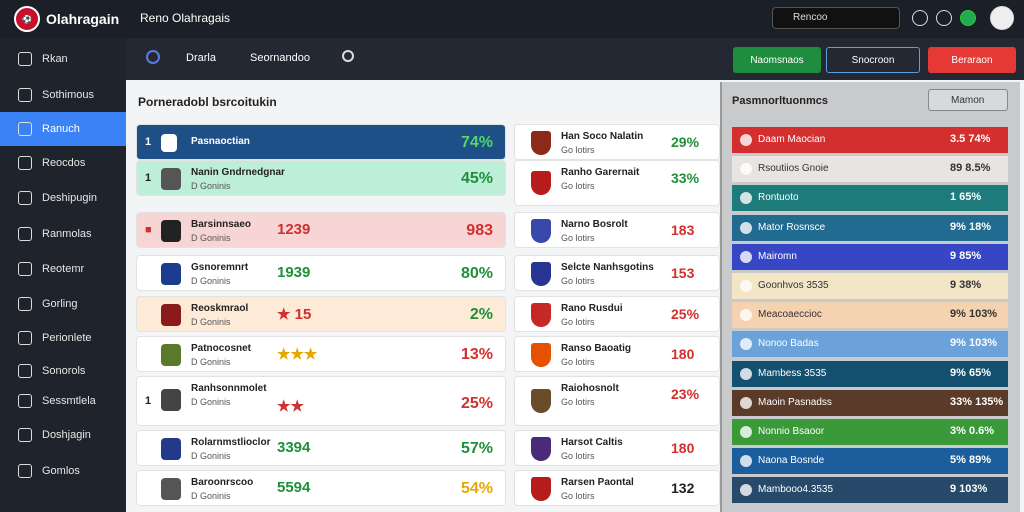 Image resolution: width=1024 pixels, height=512 pixels. I want to click on panel-row-value: 3% 0.6%, so click(972, 431).